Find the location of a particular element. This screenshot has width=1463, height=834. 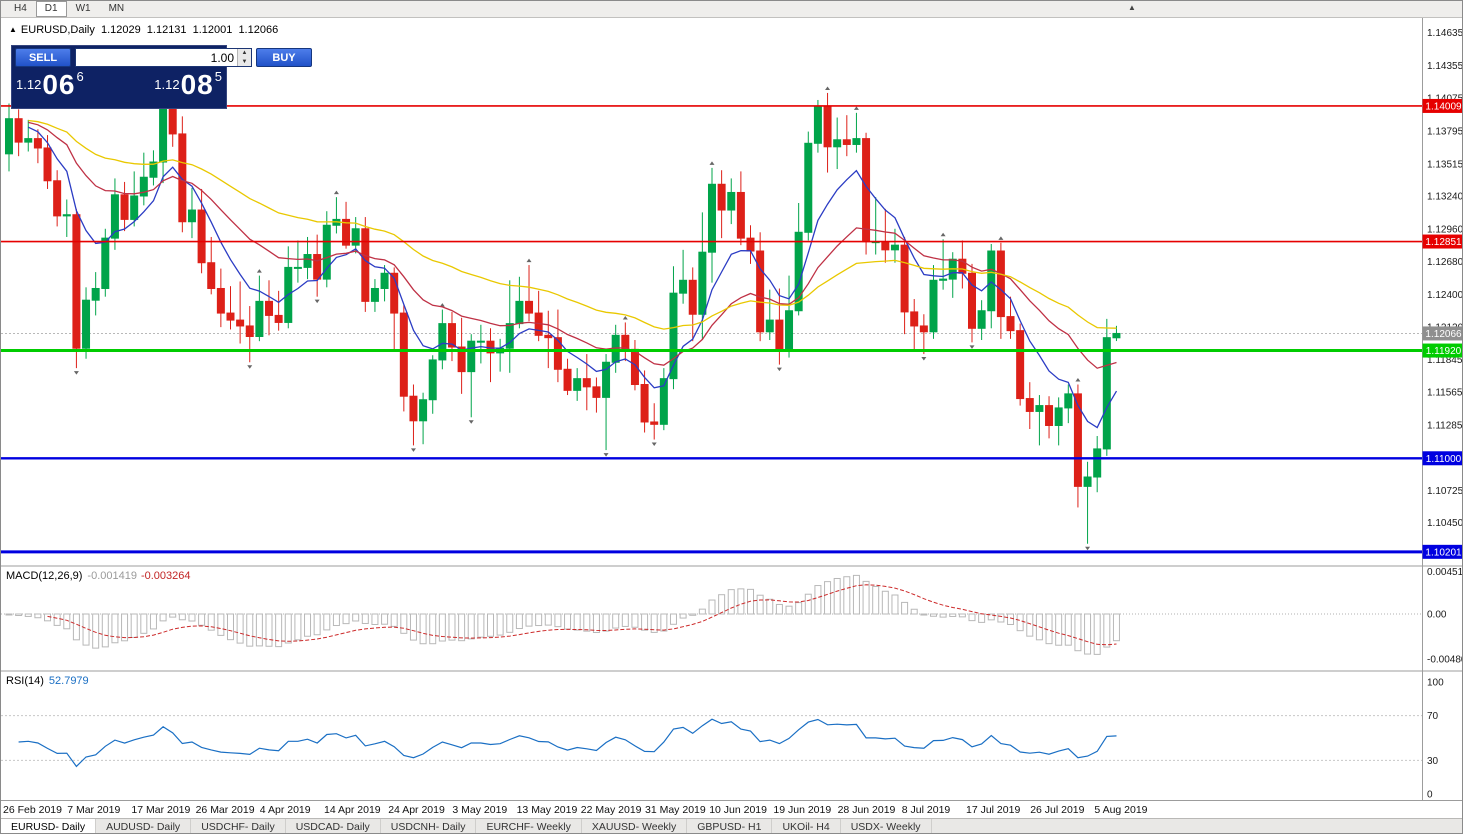

chart-tab-eurusd-daily: EURUSD- Daily is located at coordinates (49, 826).